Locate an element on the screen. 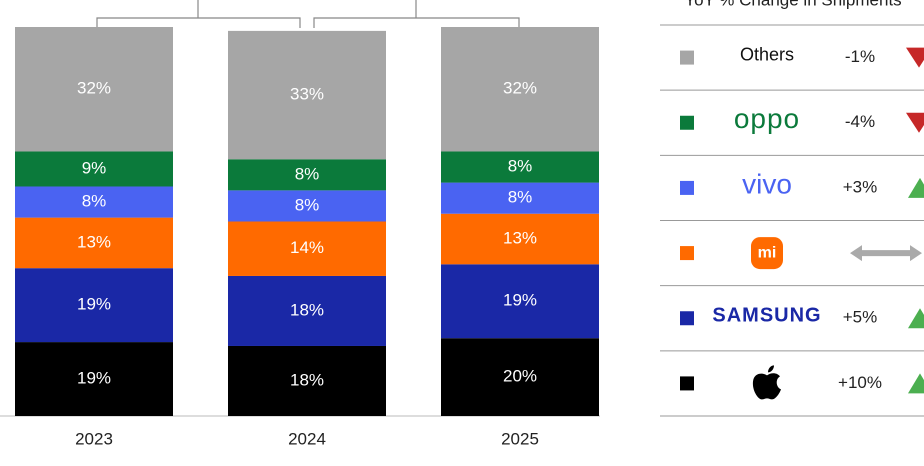  data-label: 33% is located at coordinates (307, 94).